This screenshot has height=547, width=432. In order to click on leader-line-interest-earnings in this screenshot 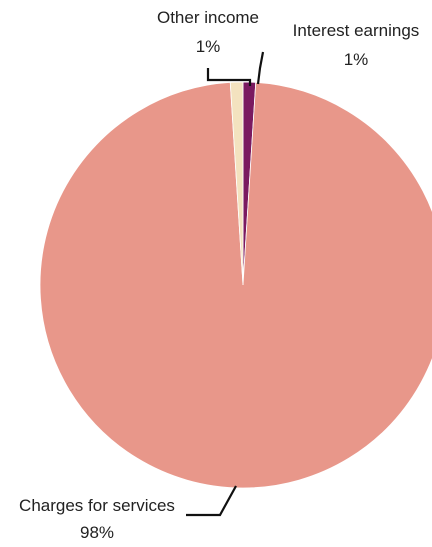, I will do `click(260, 68)`.